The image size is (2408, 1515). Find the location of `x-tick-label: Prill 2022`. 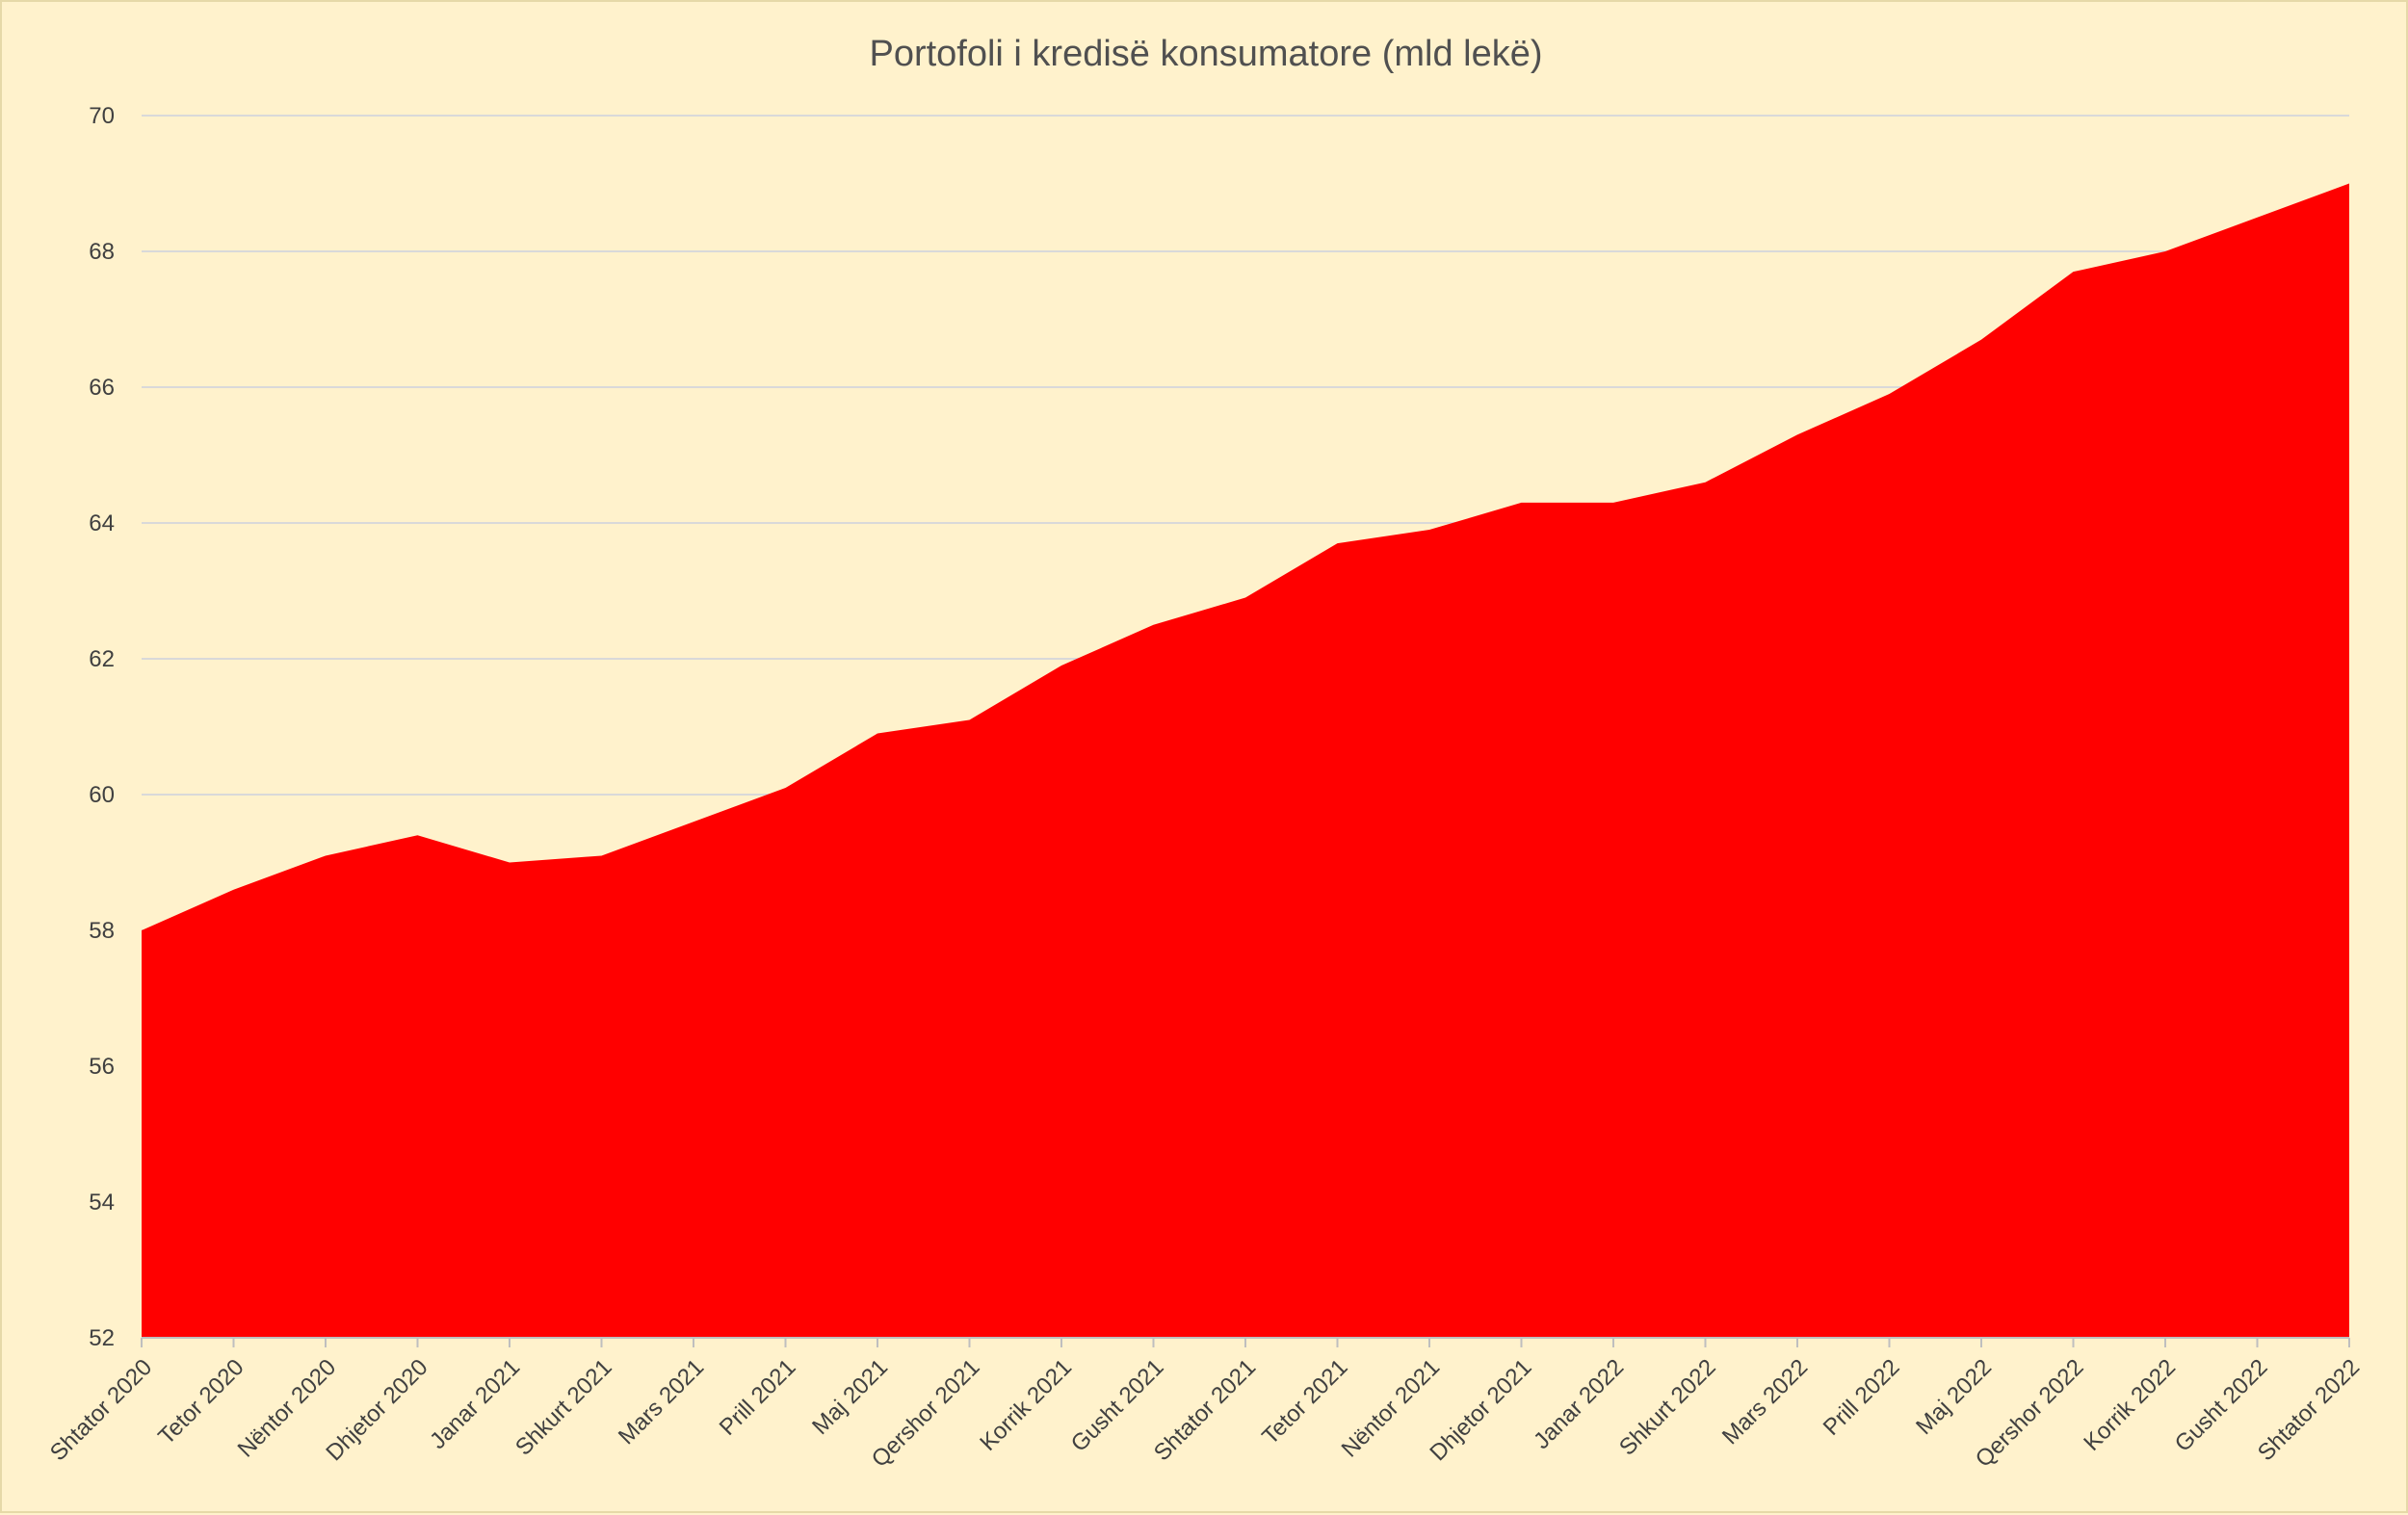

x-tick-label: Prill 2022 is located at coordinates (1862, 1398).